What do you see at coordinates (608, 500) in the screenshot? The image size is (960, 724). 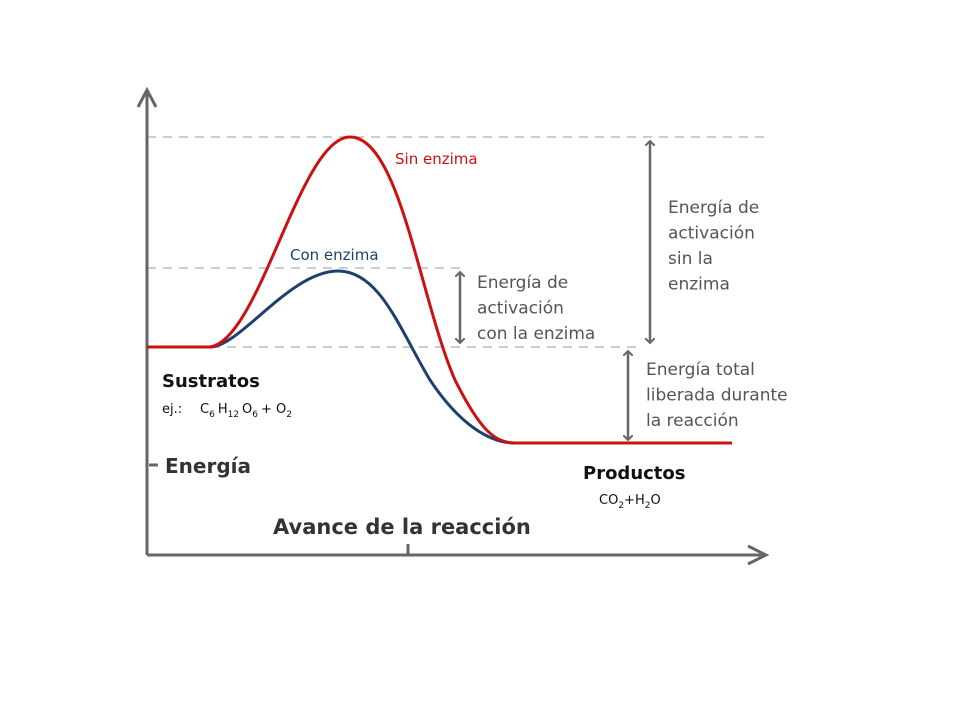 I see `formula-part: CO` at bounding box center [608, 500].